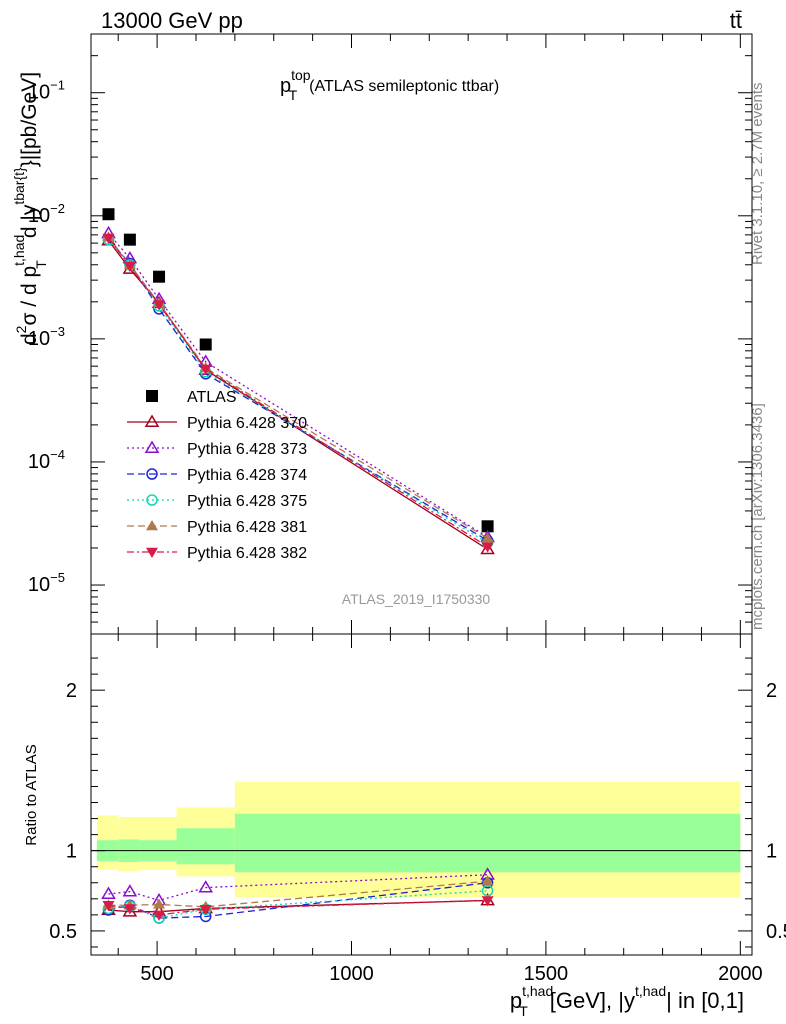 This screenshot has height=1024, width=786. Describe the element at coordinates (41, 264) in the screenshot. I see `ylabel-T: T` at that location.